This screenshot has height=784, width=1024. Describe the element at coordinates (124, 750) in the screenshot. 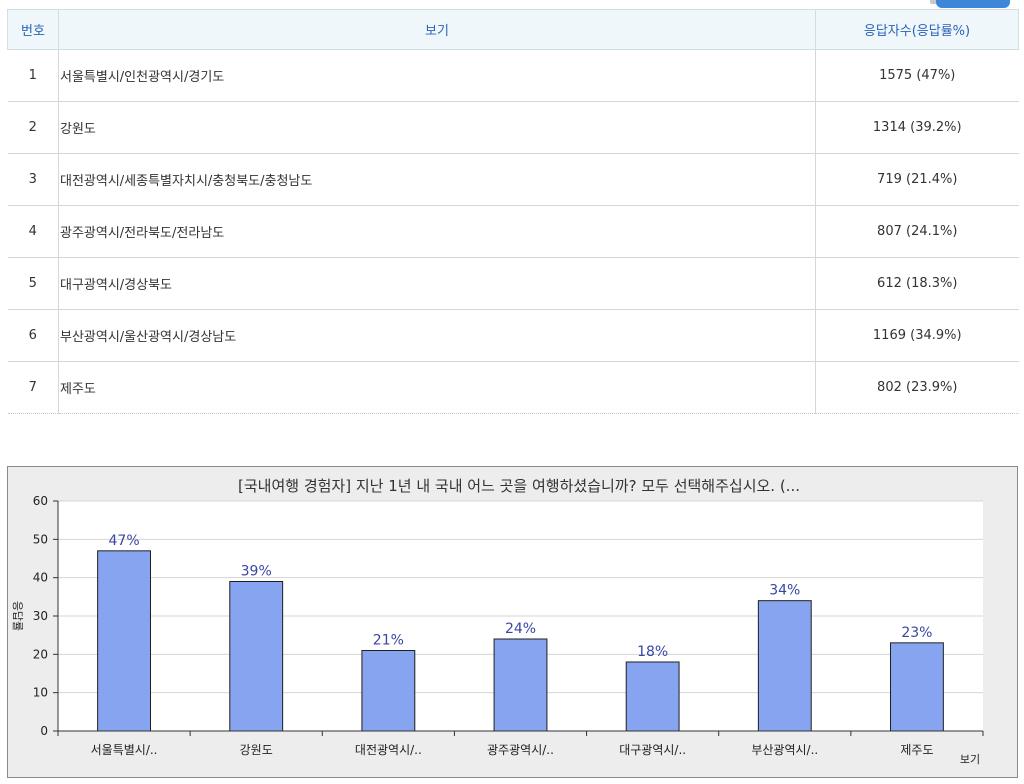

I see `x-category-label: 서울특별시/..` at that location.